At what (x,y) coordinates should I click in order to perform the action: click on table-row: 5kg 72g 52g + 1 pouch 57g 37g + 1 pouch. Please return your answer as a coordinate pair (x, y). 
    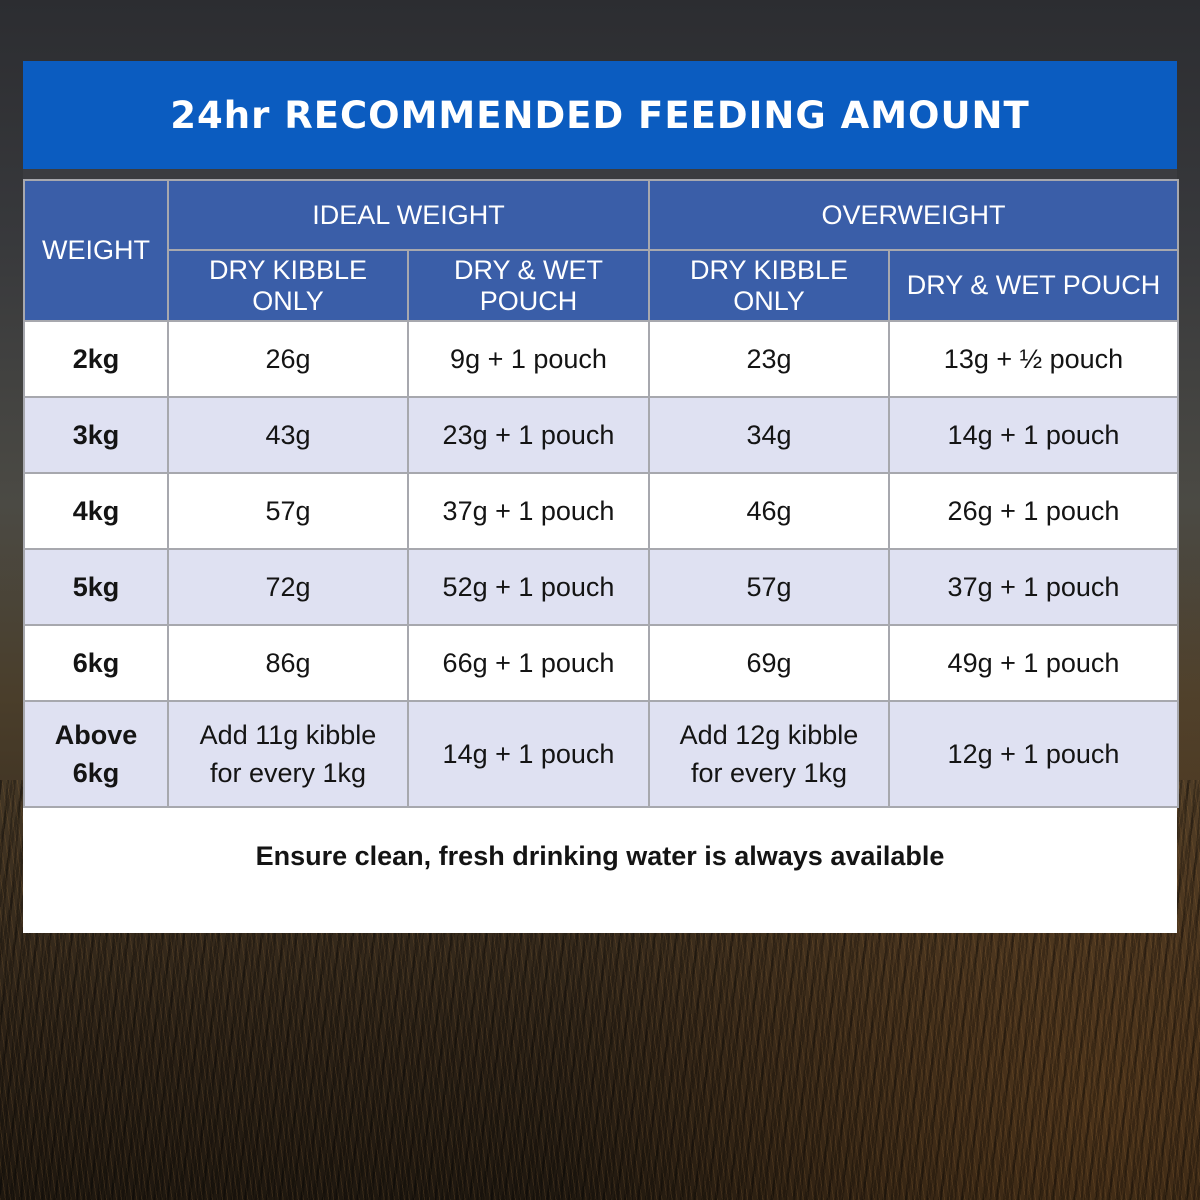
    Looking at the image, I should click on (601, 587).